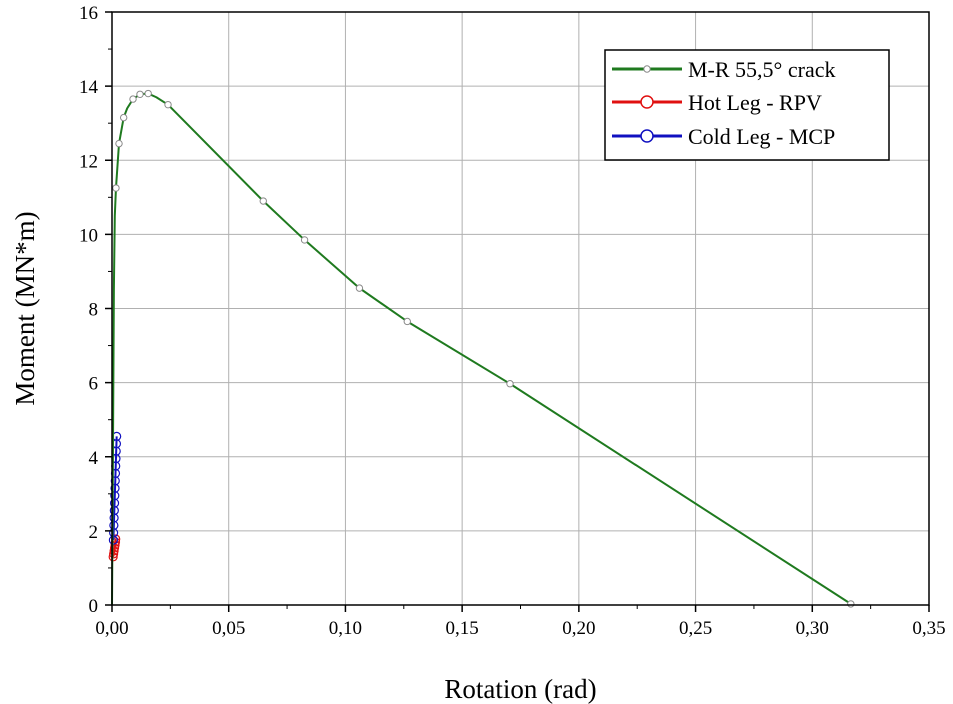 The image size is (953, 704). What do you see at coordinates (647, 136) in the screenshot?
I see `legend-item-cold-leg-marker` at bounding box center [647, 136].